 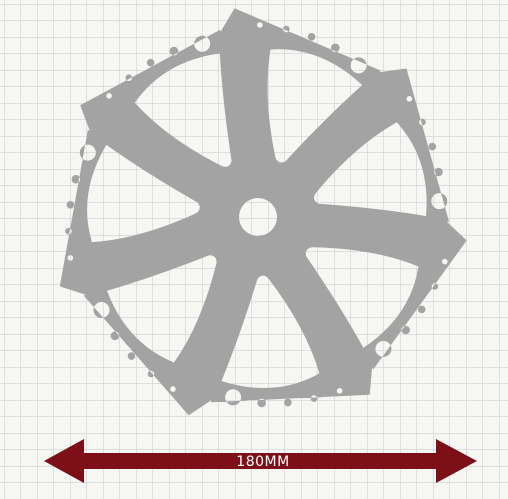 I want to click on dimension-label: 180MM, so click(x=262, y=462).